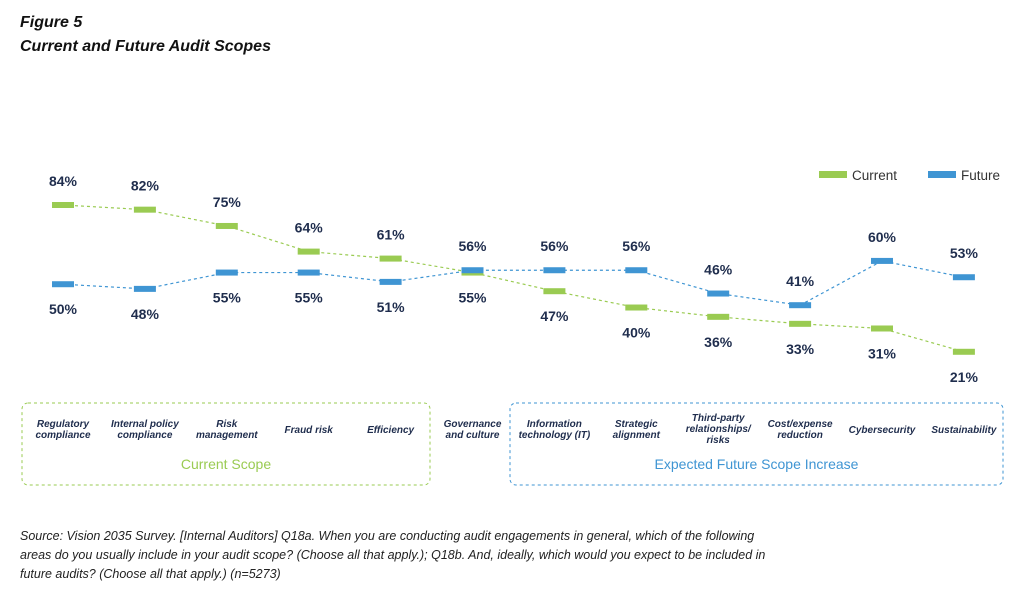 The image size is (1024, 605). What do you see at coordinates (718, 418) in the screenshot?
I see `category-label: Third-party` at bounding box center [718, 418].